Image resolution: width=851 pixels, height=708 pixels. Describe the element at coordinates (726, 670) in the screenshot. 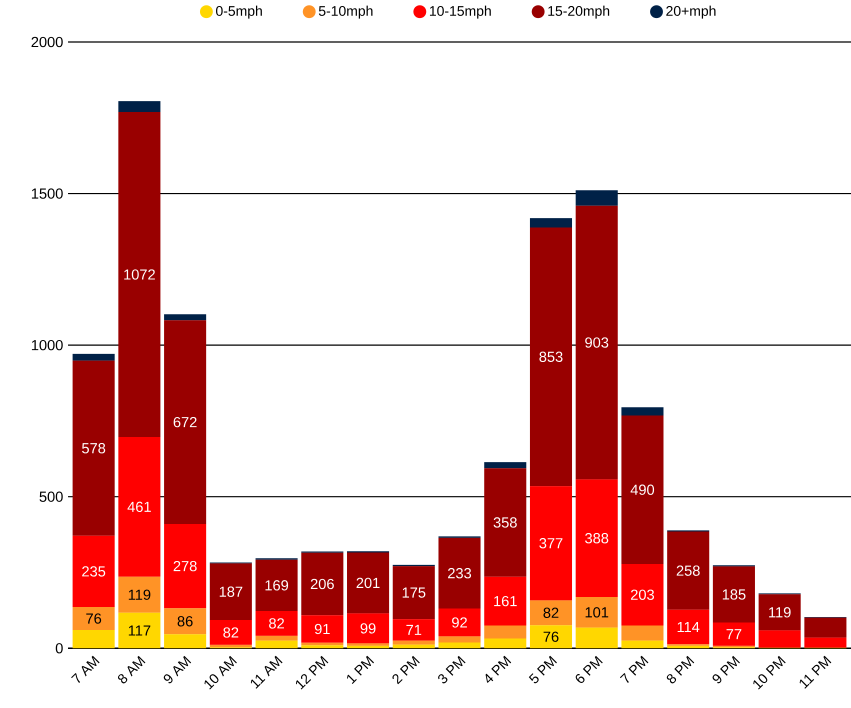

I see `x-tick-label: 9 PM` at that location.